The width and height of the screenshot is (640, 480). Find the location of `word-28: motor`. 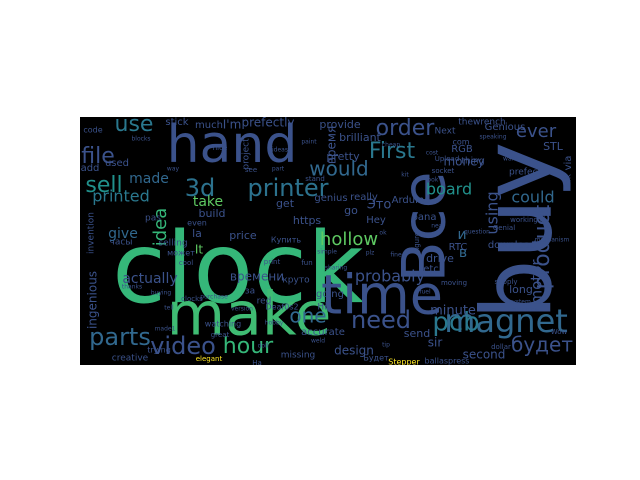

word-28: motor is located at coordinates (537, 282).